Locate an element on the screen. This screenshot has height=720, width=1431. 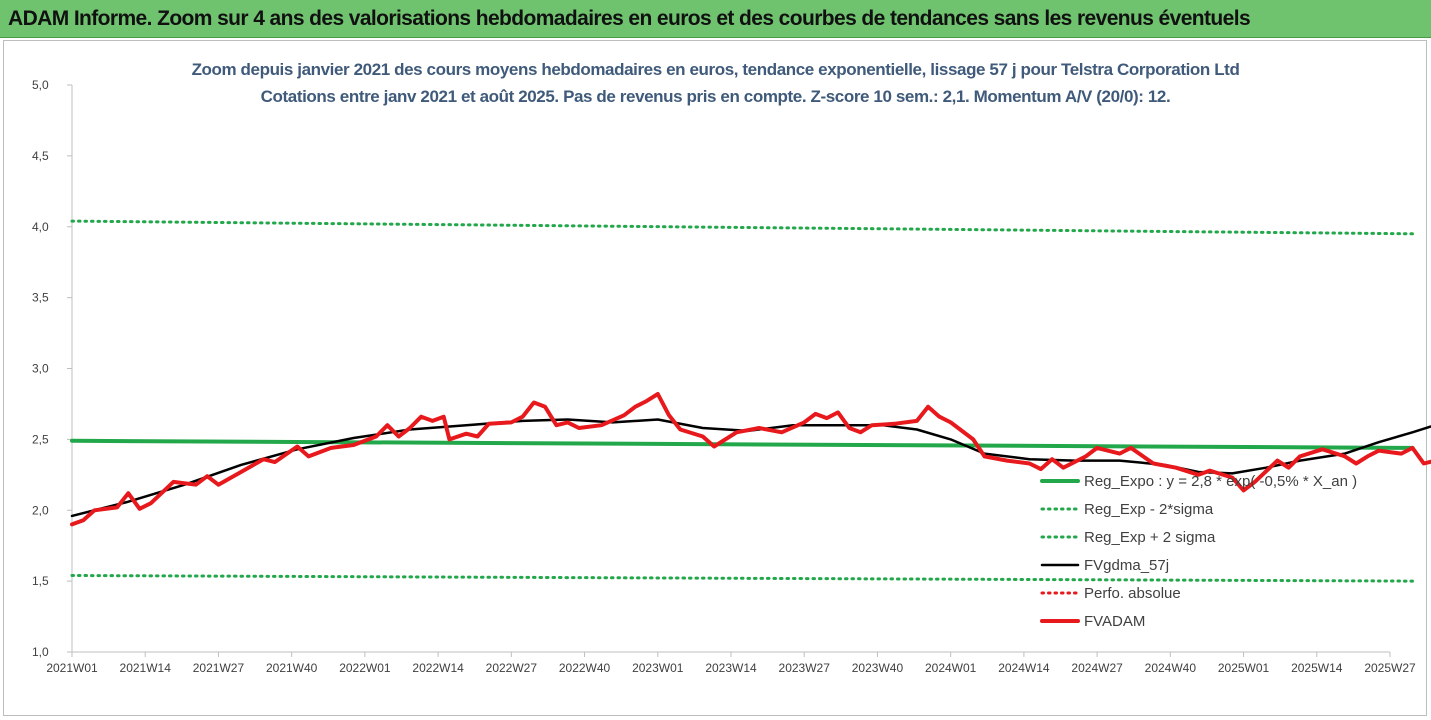
x-tick-label: 2021W14 is located at coordinates (146, 668).